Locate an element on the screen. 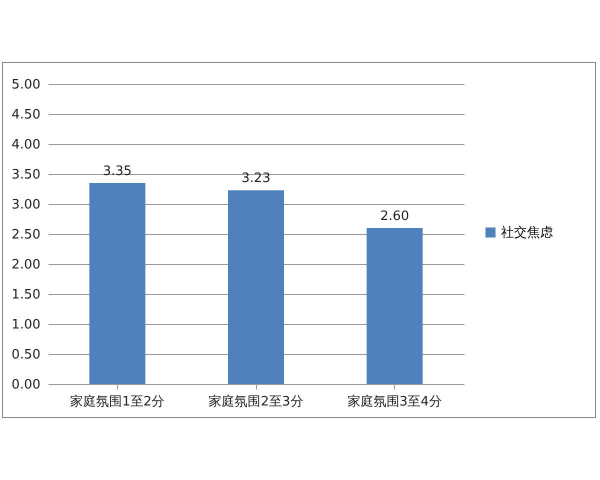 This screenshot has width=600, height=480. y-tick-label: 2.50 is located at coordinates (26, 235).